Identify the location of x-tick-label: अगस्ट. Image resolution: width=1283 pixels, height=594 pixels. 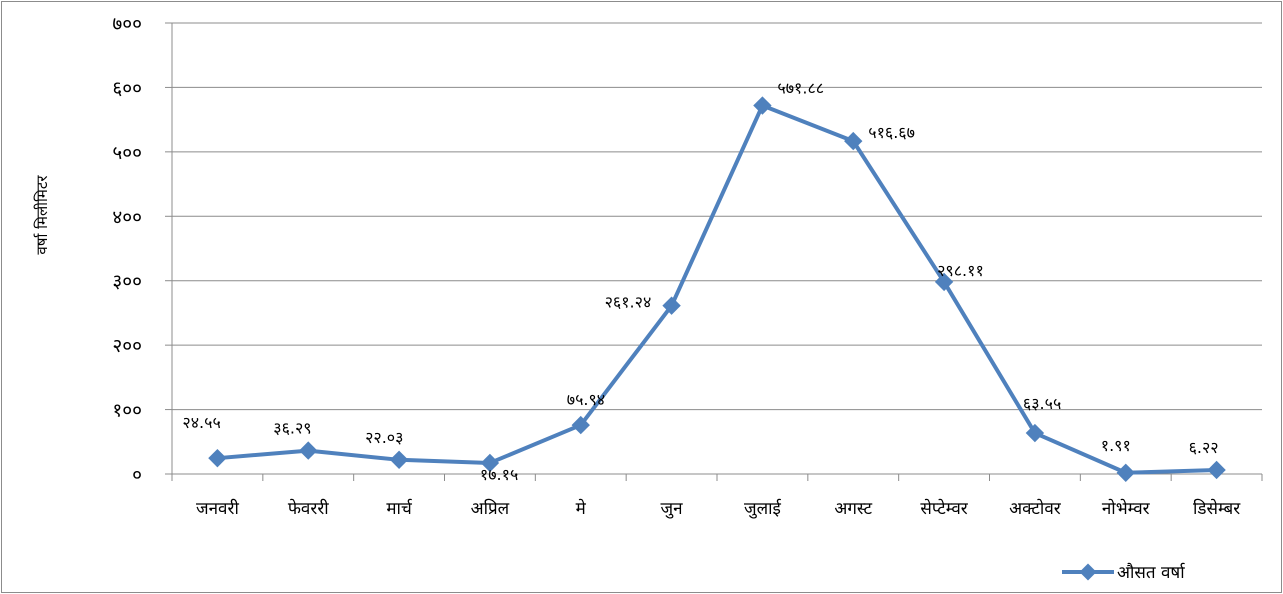
(853, 509).